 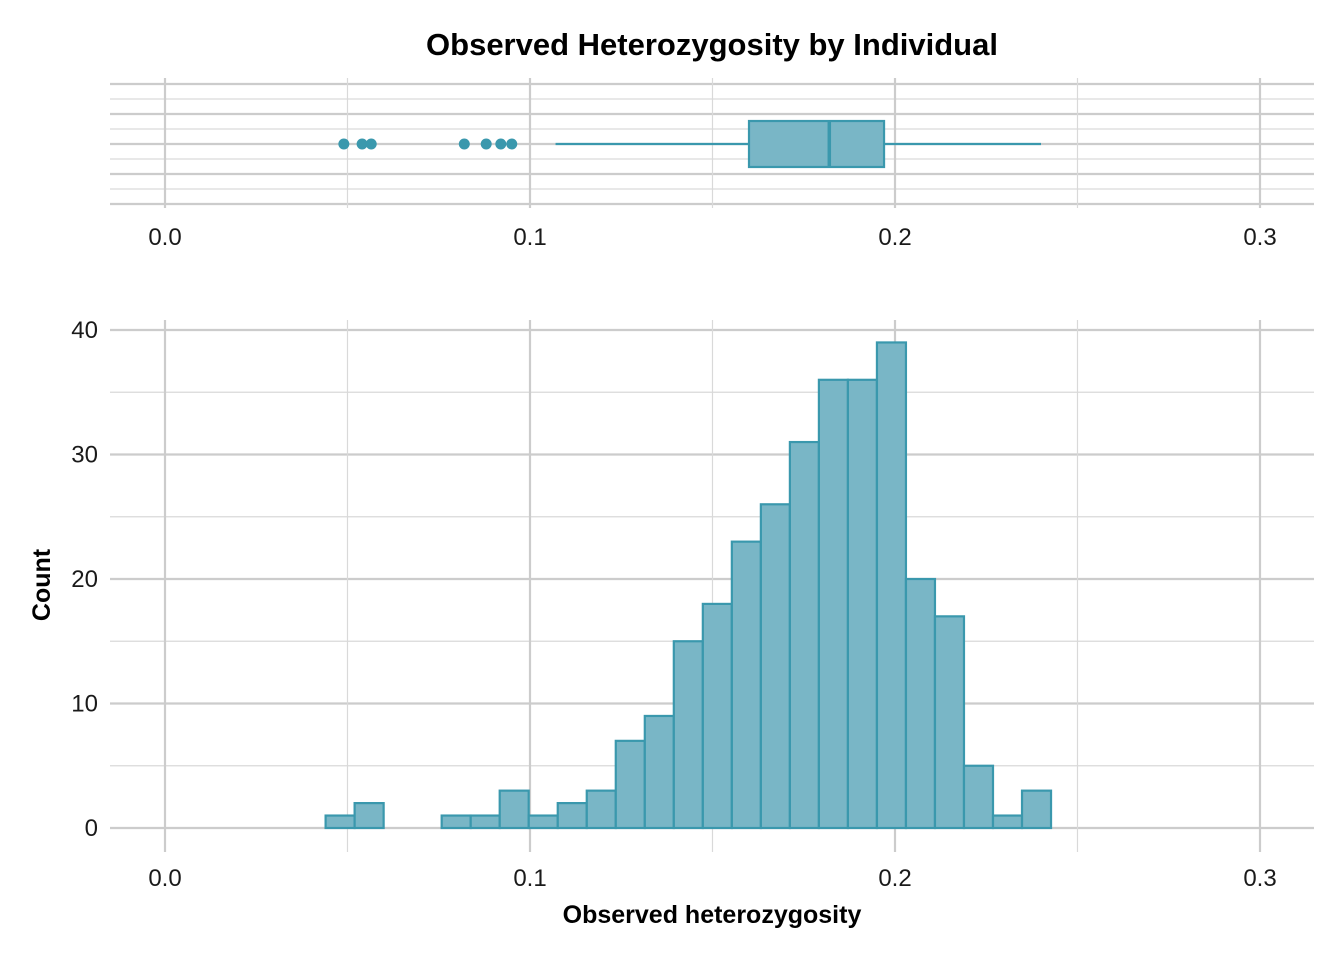 What do you see at coordinates (712, 915) in the screenshot?
I see `x-axis-title: Observed heterozygosity` at bounding box center [712, 915].